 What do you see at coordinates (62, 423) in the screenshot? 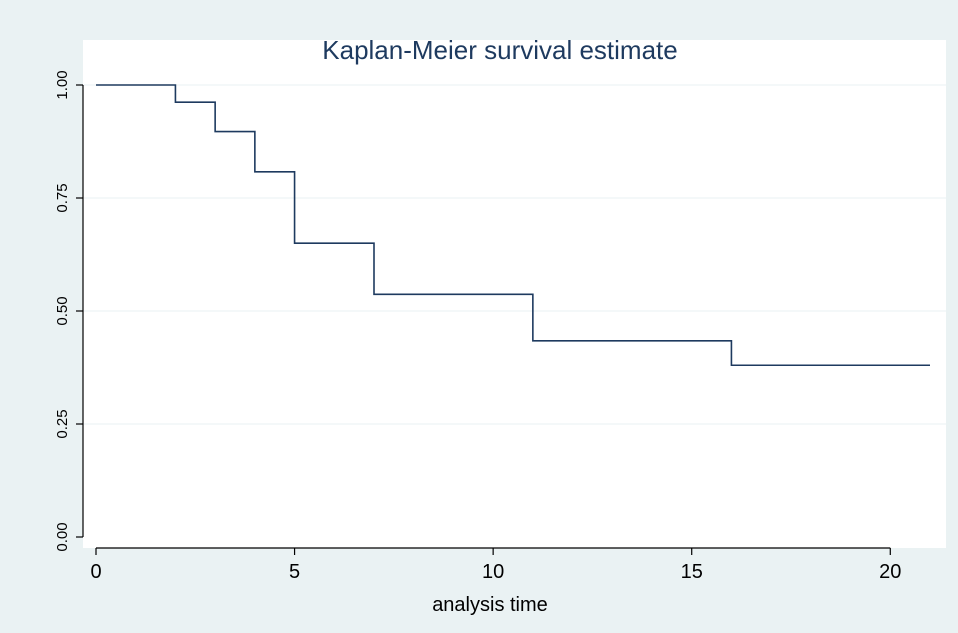
I see `y-tick-label: 0.25` at bounding box center [62, 423].